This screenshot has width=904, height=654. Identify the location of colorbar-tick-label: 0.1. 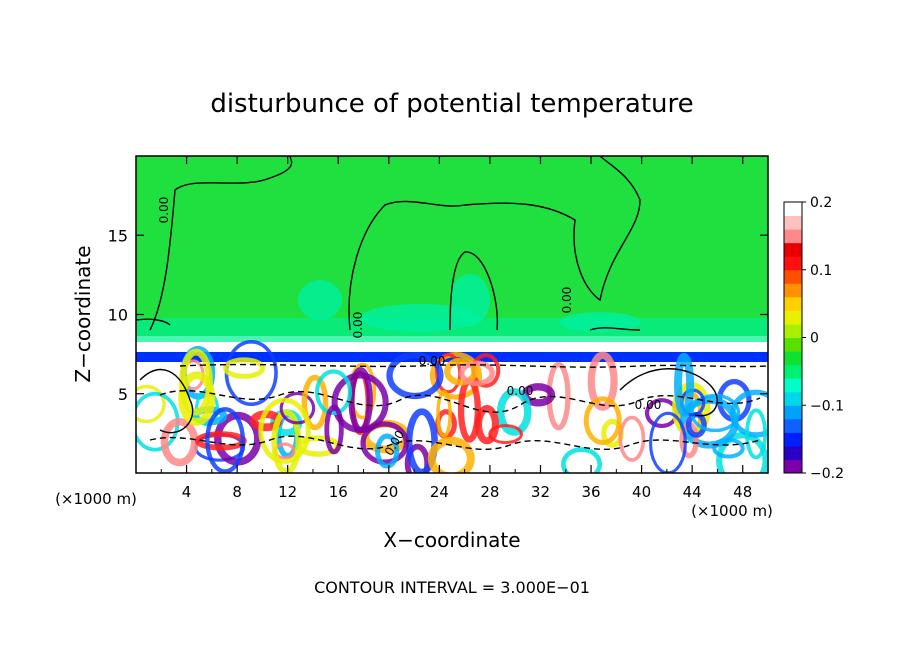
(821, 271).